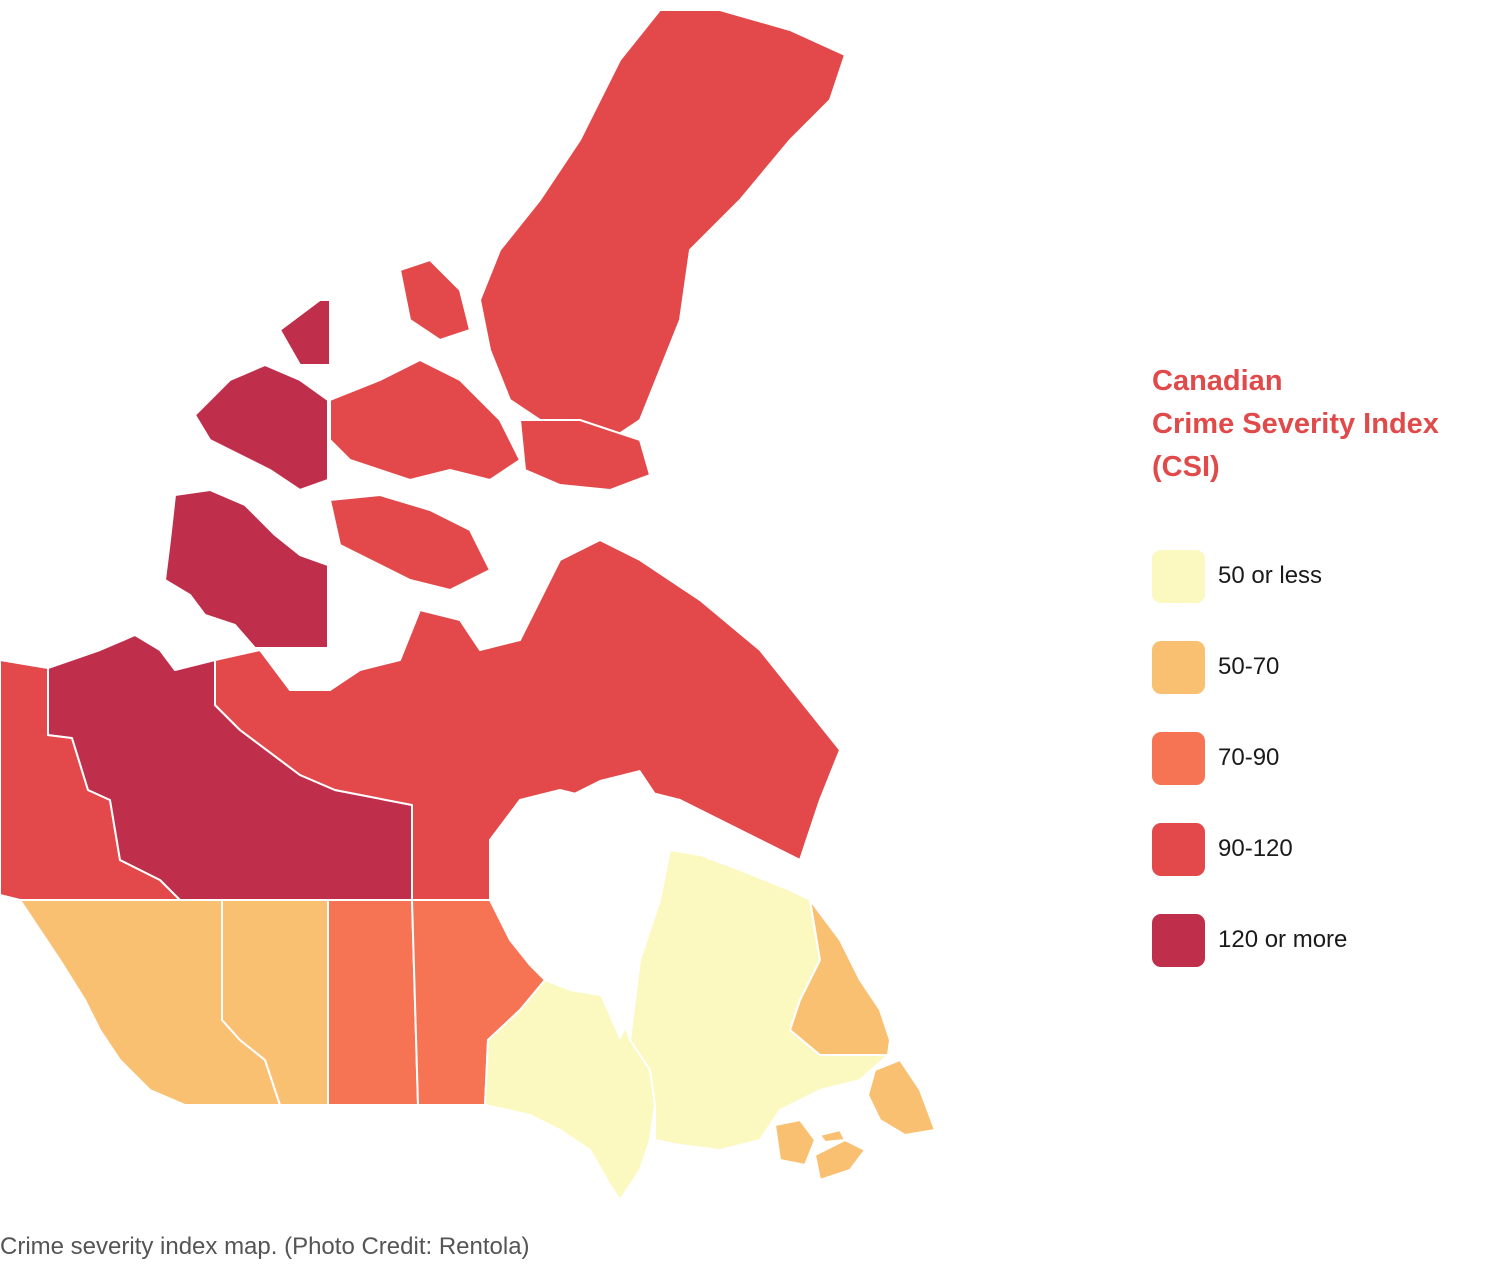 This screenshot has width=1496, height=1267. Describe the element at coordinates (305, 332) in the screenshot. I see `region-nwt-melville` at that location.